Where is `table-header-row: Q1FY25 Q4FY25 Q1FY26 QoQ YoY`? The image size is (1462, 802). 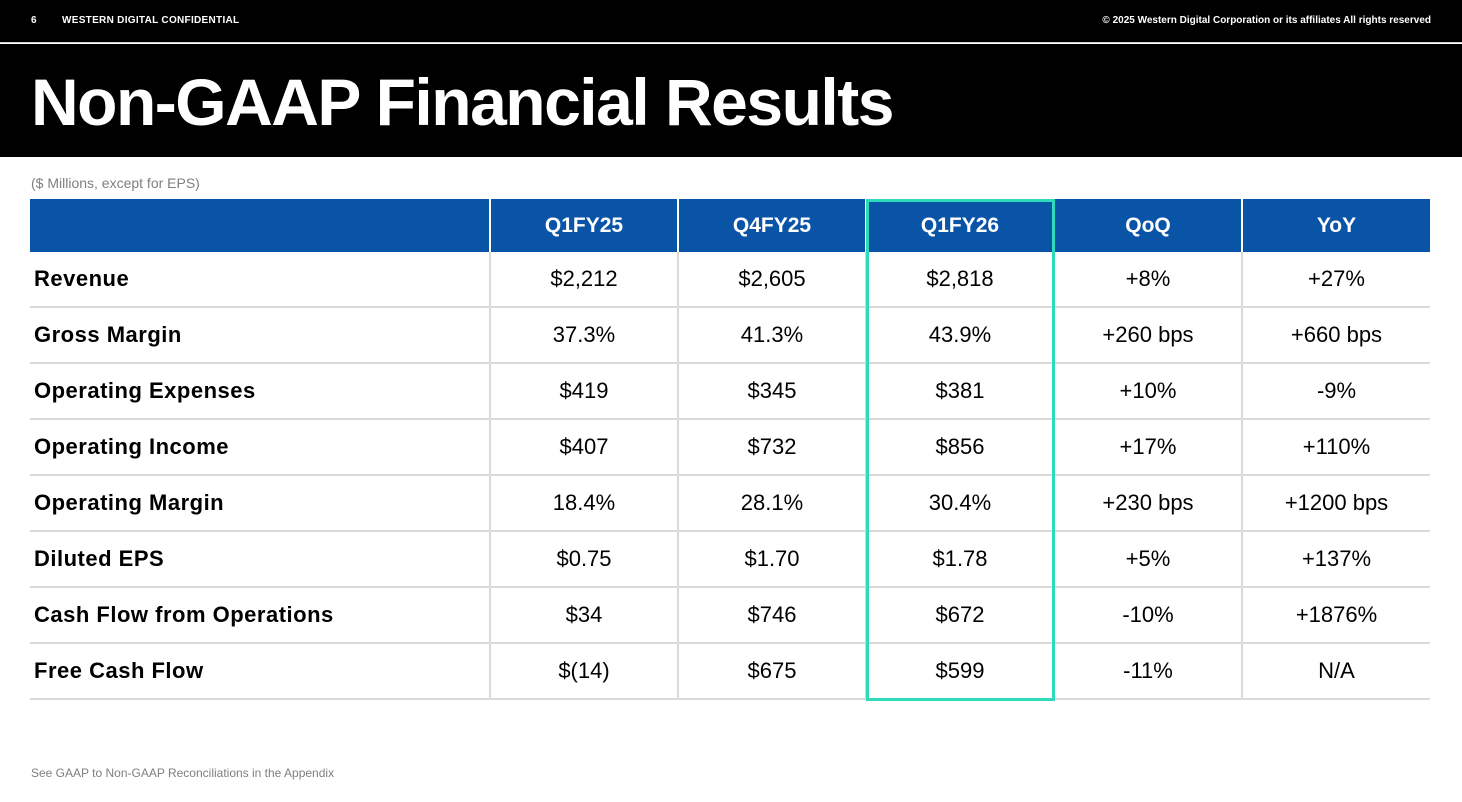 table-header-row: Q1FY25 Q4FY25 Q1FY26 QoQ YoY is located at coordinates (730, 225).